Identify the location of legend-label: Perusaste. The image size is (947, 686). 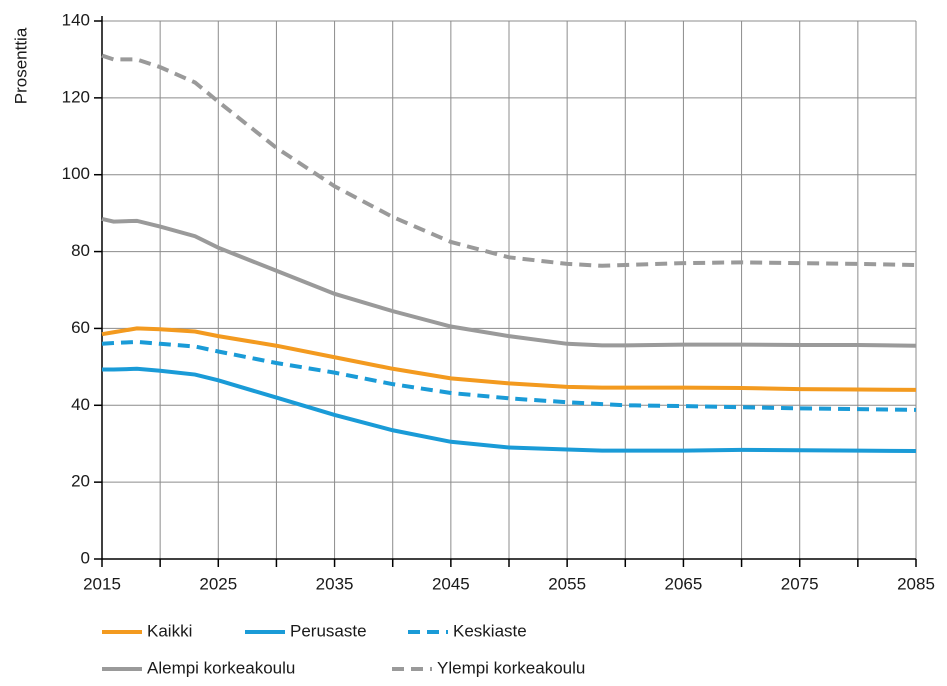
(328, 630).